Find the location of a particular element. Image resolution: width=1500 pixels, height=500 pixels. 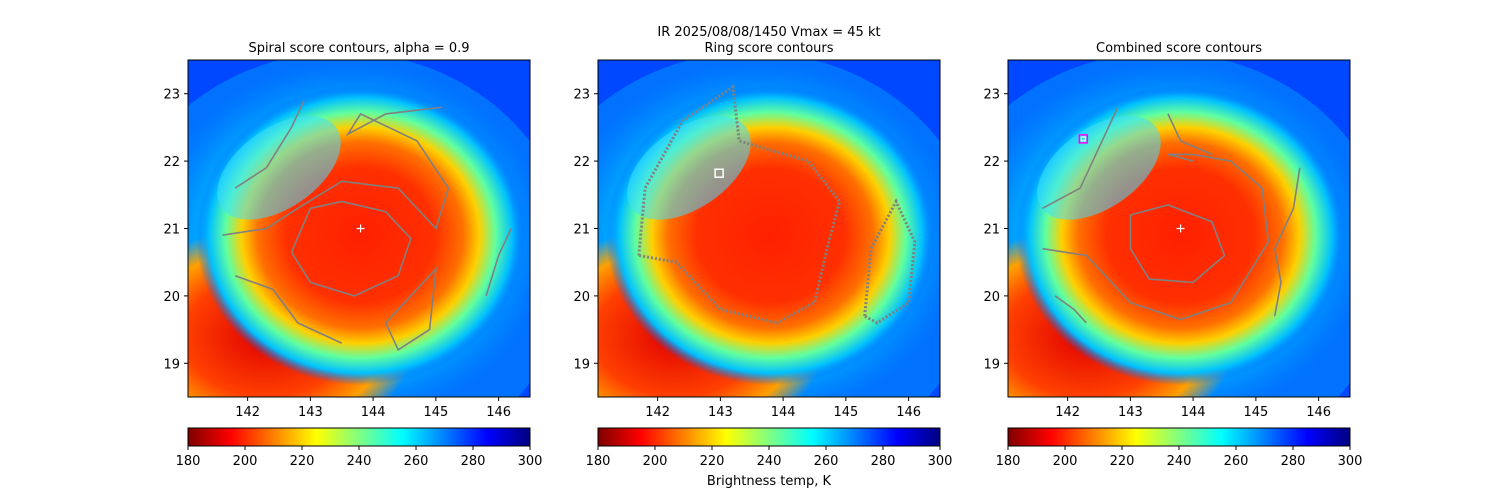

ring-contour-cluster-west is located at coordinates (739, 204).